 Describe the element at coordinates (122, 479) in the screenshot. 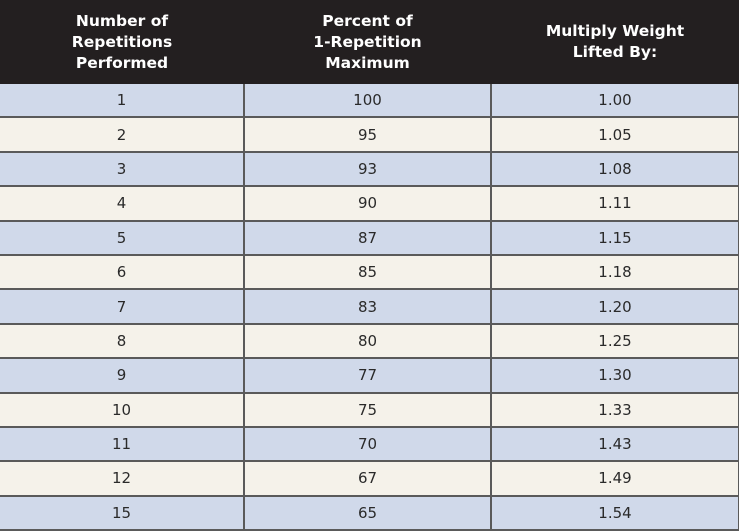

I see `repetitions-cell: 12` at that location.